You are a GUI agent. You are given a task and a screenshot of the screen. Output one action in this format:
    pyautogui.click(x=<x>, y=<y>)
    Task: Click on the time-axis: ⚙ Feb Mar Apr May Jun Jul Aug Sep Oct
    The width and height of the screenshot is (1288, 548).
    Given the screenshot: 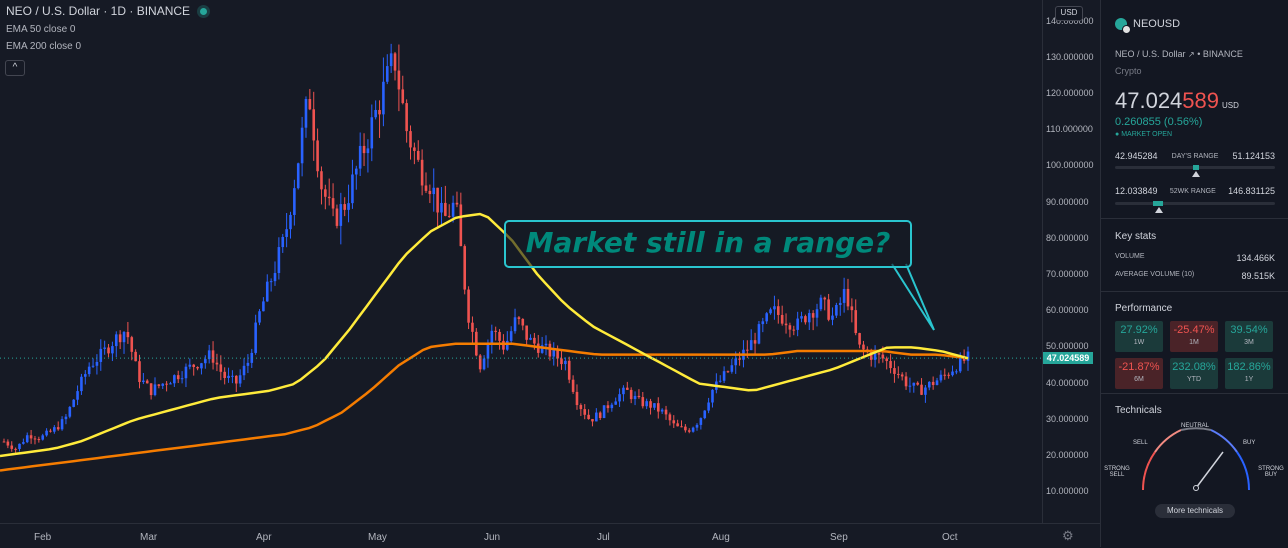 What is the action you would take?
    pyautogui.click(x=550, y=535)
    